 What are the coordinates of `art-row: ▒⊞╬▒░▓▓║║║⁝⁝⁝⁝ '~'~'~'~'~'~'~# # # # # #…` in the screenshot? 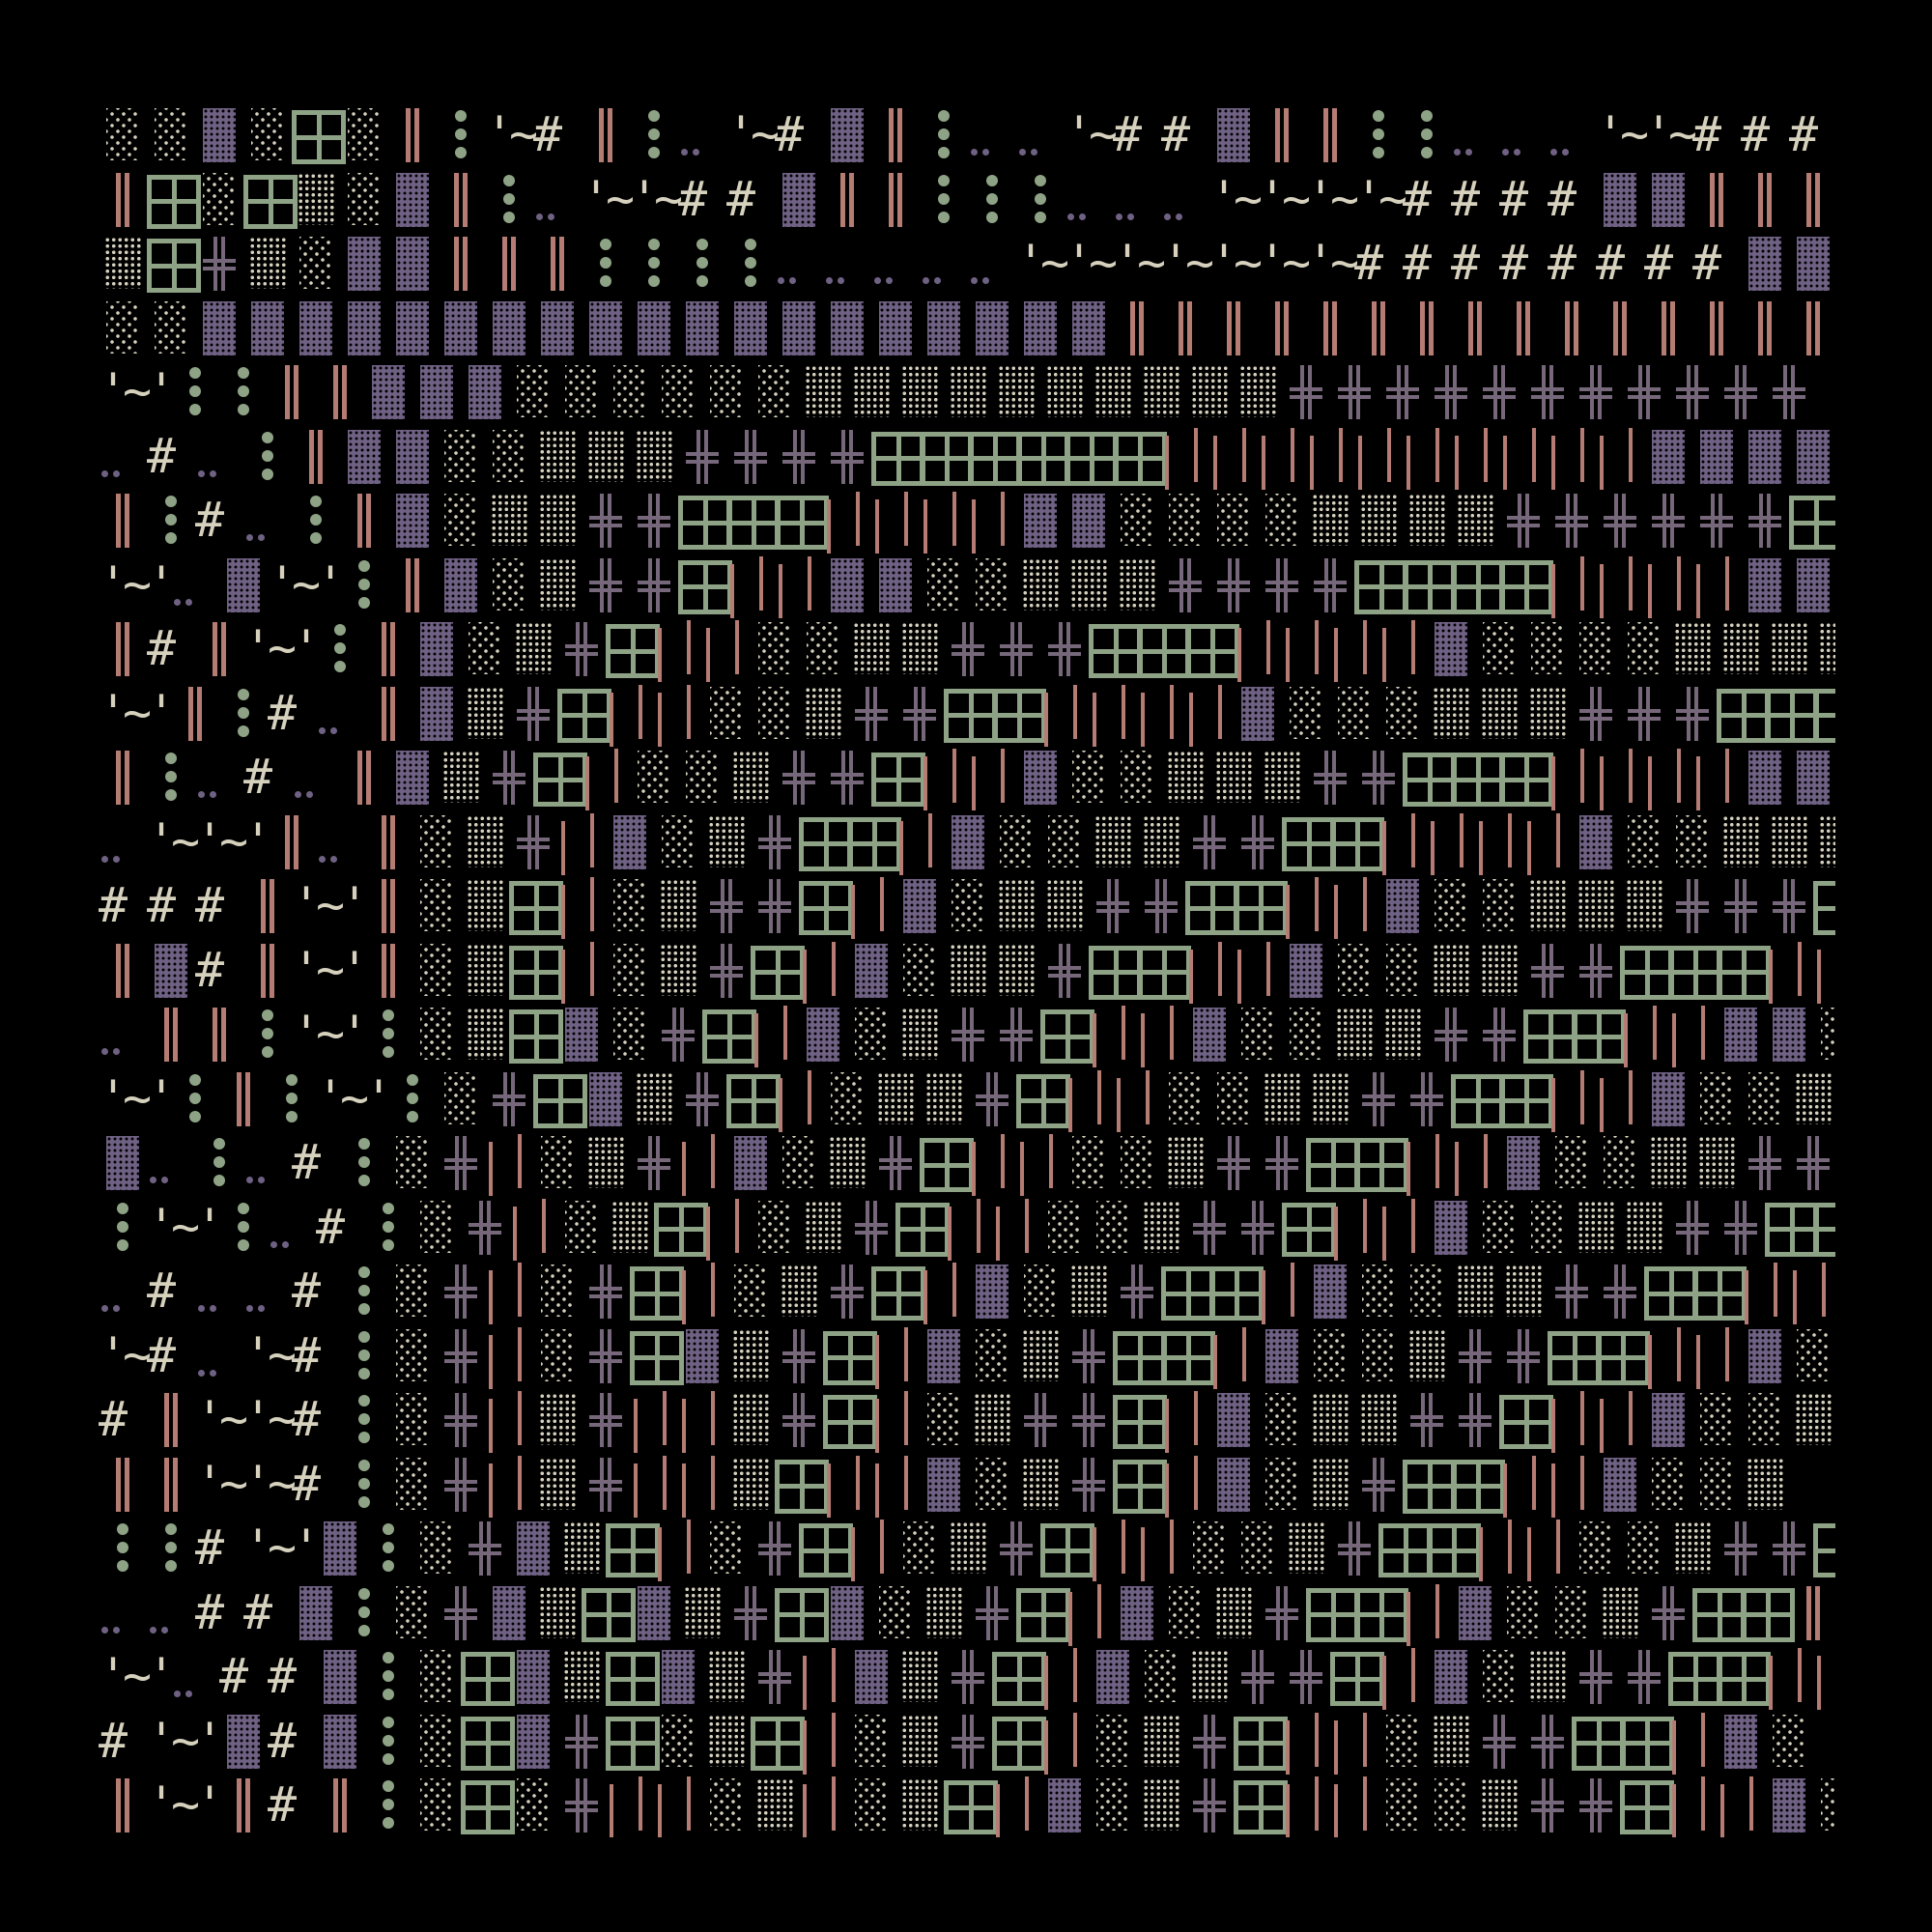 It's located at (967, 263).